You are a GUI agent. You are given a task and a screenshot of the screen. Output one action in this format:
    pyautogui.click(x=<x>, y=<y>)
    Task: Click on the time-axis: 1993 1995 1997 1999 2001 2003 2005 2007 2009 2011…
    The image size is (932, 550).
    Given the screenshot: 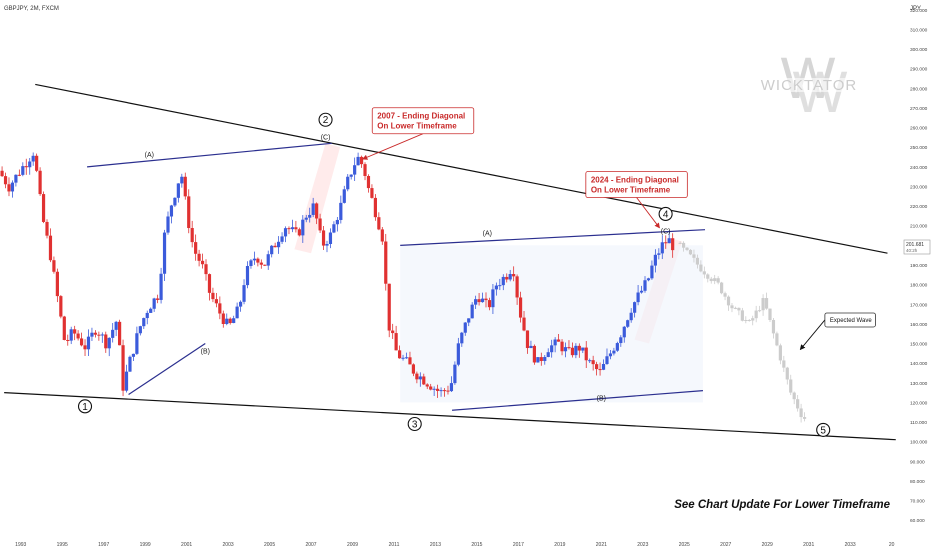 What is the action you would take?
    pyautogui.click(x=454, y=545)
    